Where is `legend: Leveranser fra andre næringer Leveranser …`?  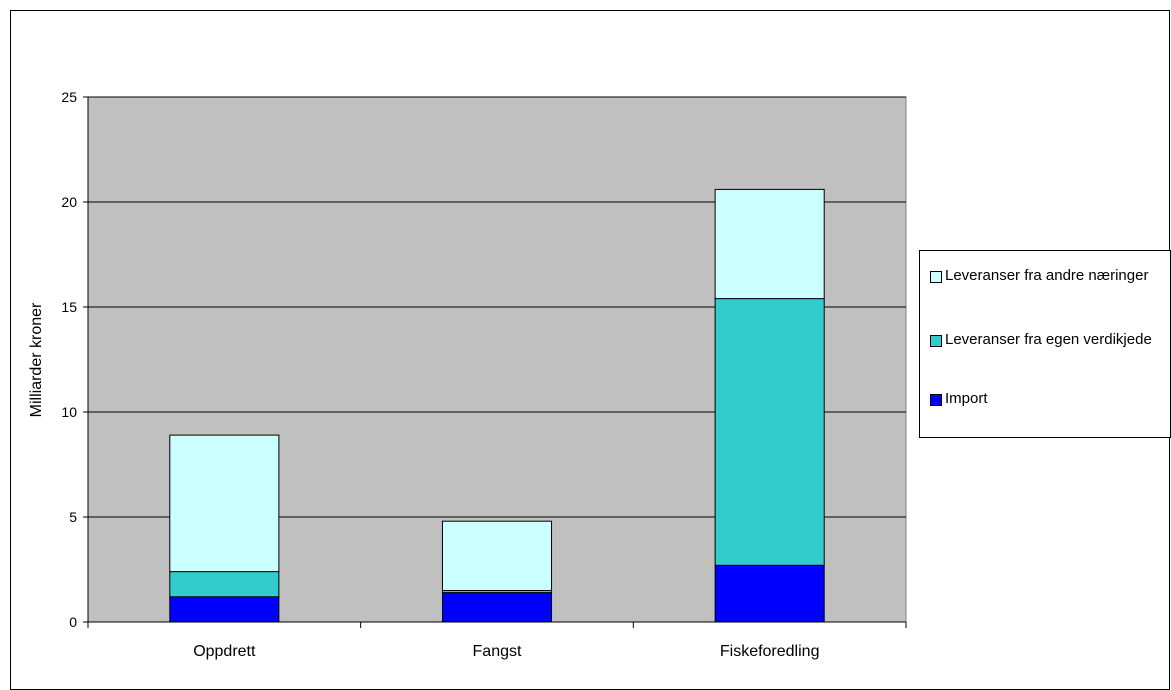 legend: Leveranser fra andre næringer Leveranser … is located at coordinates (1045, 344).